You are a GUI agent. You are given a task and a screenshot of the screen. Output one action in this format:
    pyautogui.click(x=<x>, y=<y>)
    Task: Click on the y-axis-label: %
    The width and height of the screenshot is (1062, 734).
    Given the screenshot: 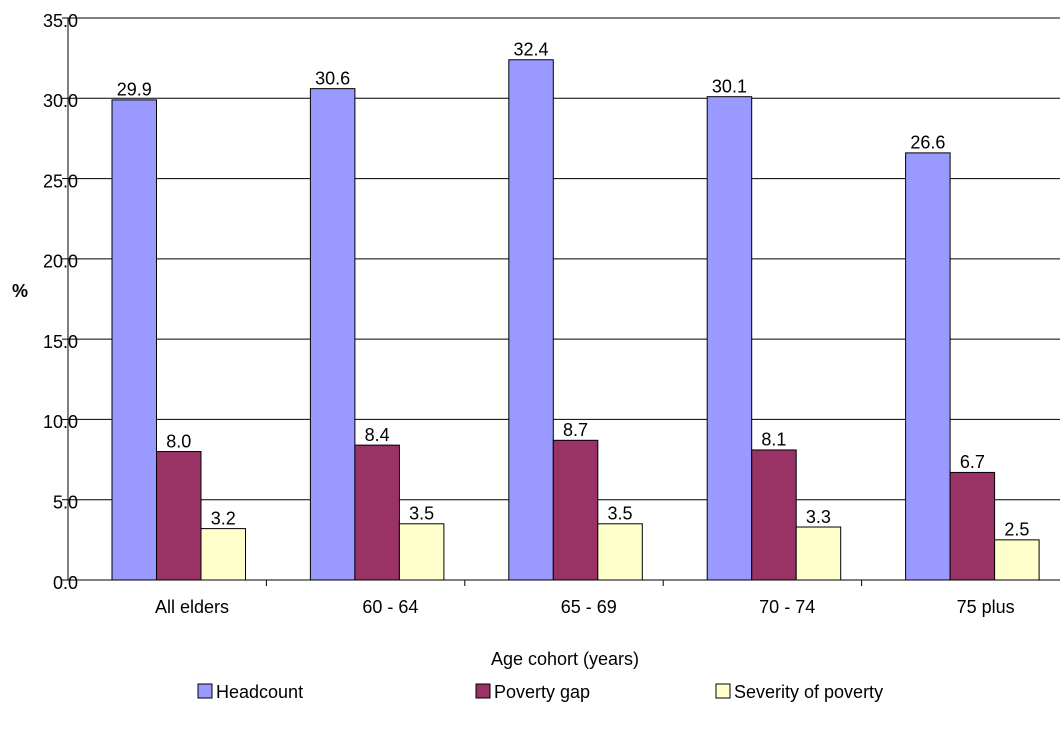 What is the action you would take?
    pyautogui.click(x=20, y=291)
    